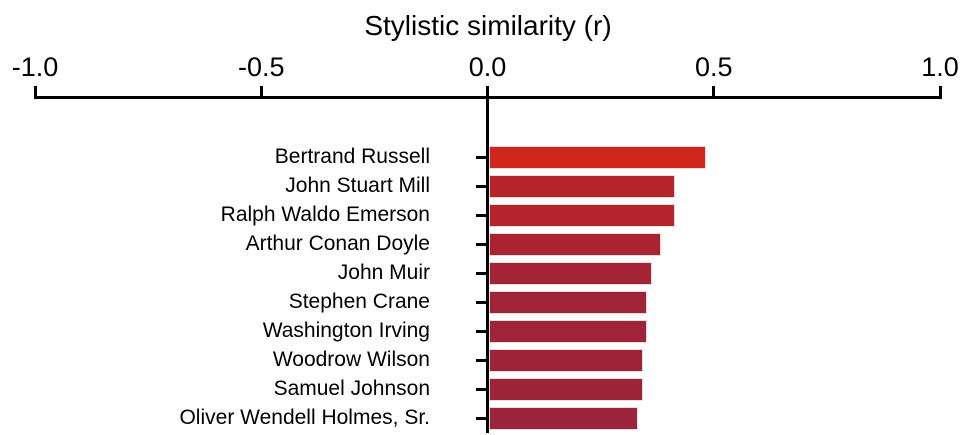 Image resolution: width=974 pixels, height=435 pixels. I want to click on x-axis-tick-label: -0.5, so click(261, 67).